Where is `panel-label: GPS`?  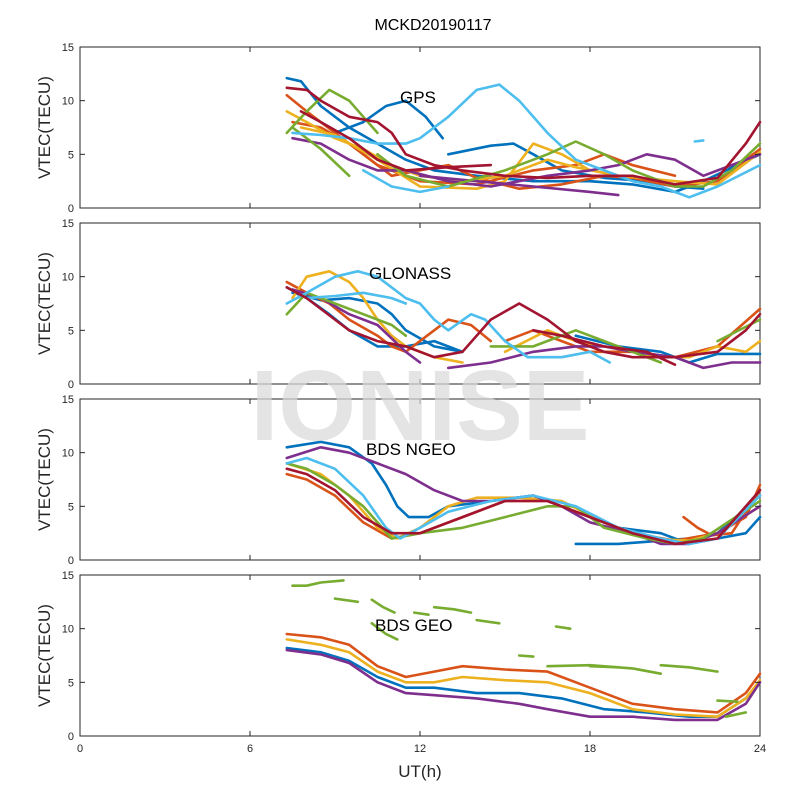 panel-label: GPS is located at coordinates (418, 97).